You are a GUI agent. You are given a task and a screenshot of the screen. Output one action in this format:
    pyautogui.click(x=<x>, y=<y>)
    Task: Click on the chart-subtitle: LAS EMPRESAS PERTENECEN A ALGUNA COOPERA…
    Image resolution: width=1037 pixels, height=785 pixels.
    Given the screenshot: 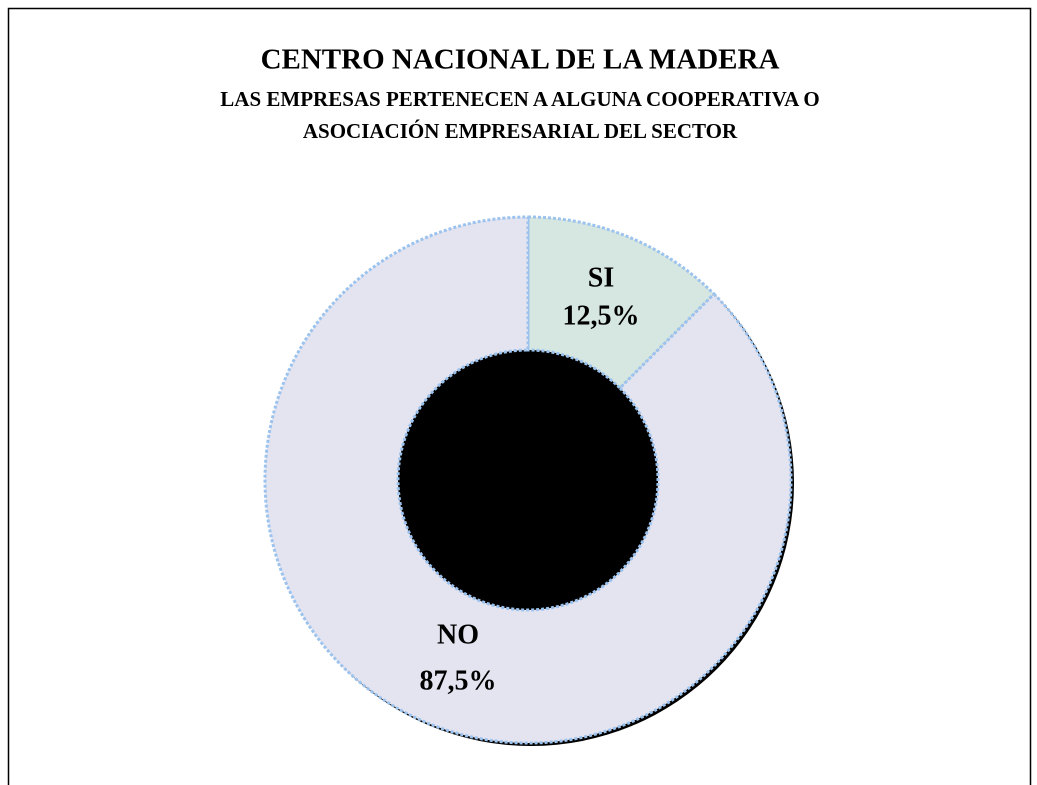 What is the action you would take?
    pyautogui.click(x=519, y=99)
    